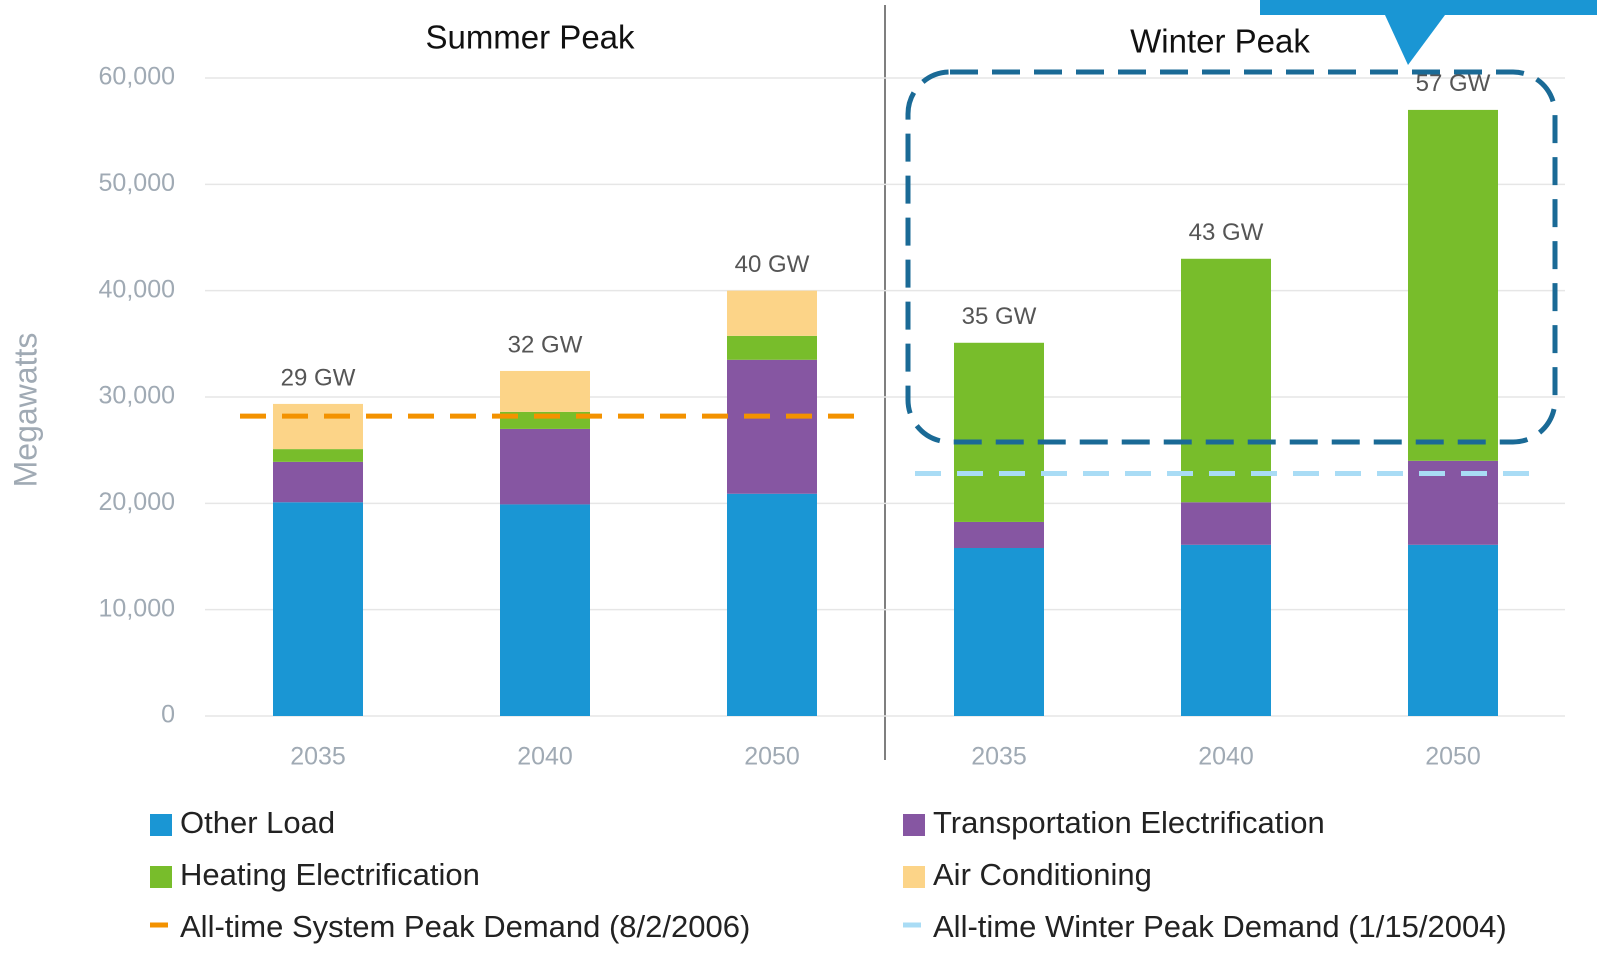  I want to click on group-title: Winter Peak, so click(1220, 41).